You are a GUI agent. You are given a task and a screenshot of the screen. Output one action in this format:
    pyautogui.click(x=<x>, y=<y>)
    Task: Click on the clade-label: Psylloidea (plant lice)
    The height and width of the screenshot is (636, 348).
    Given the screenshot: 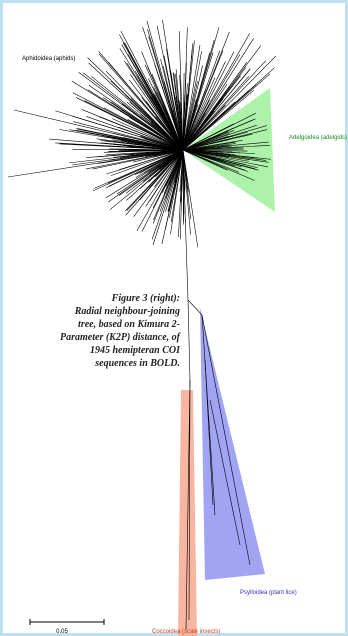 What is the action you would take?
    pyautogui.click(x=268, y=593)
    